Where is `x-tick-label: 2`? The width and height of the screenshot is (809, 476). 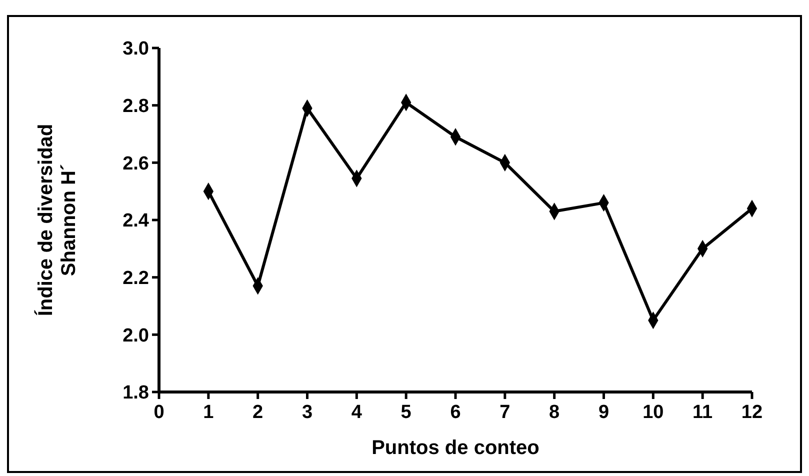 x-tick-label: 2 is located at coordinates (258, 412).